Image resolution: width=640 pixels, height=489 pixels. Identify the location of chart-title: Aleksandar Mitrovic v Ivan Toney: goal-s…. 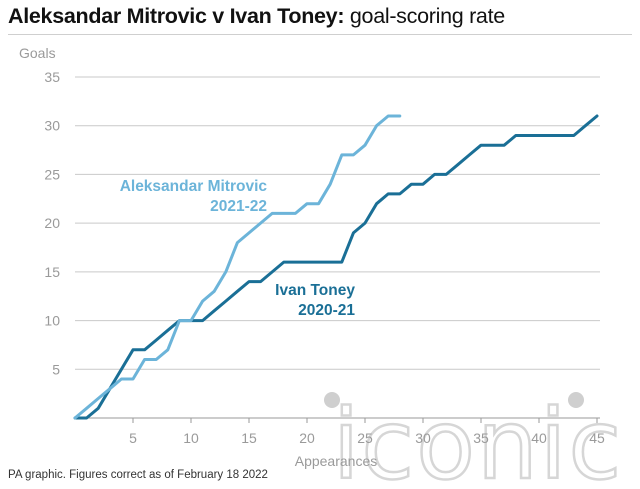
(256, 16).